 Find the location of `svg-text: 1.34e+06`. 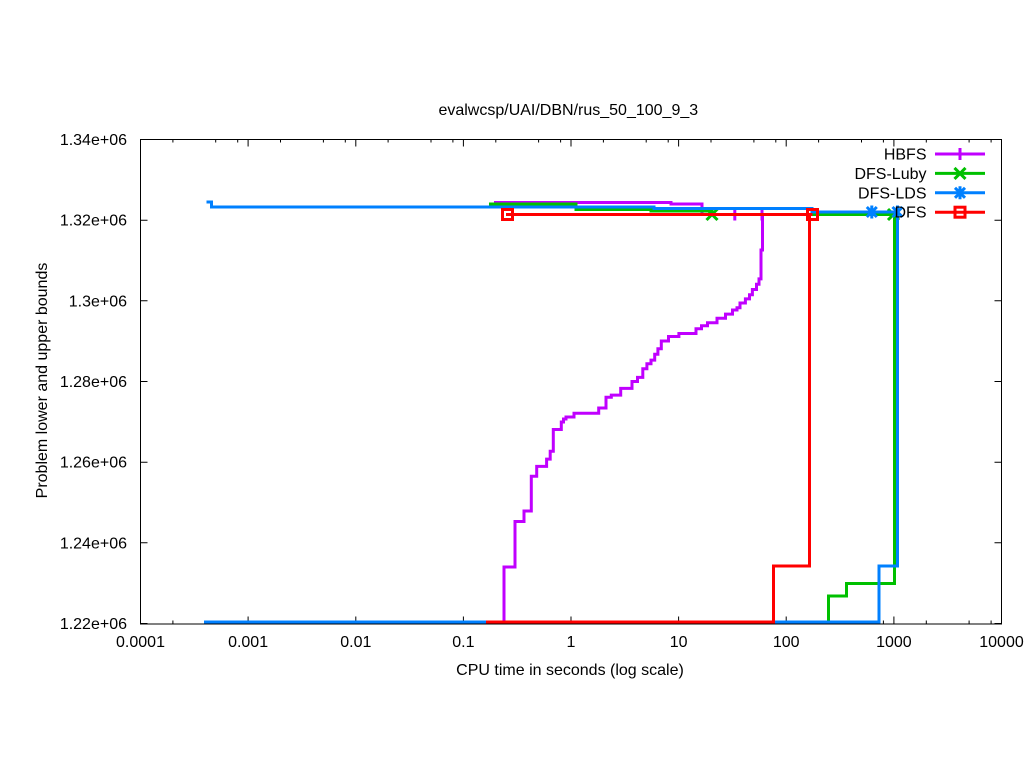

svg-text: 1.34e+06 is located at coordinates (93, 140).